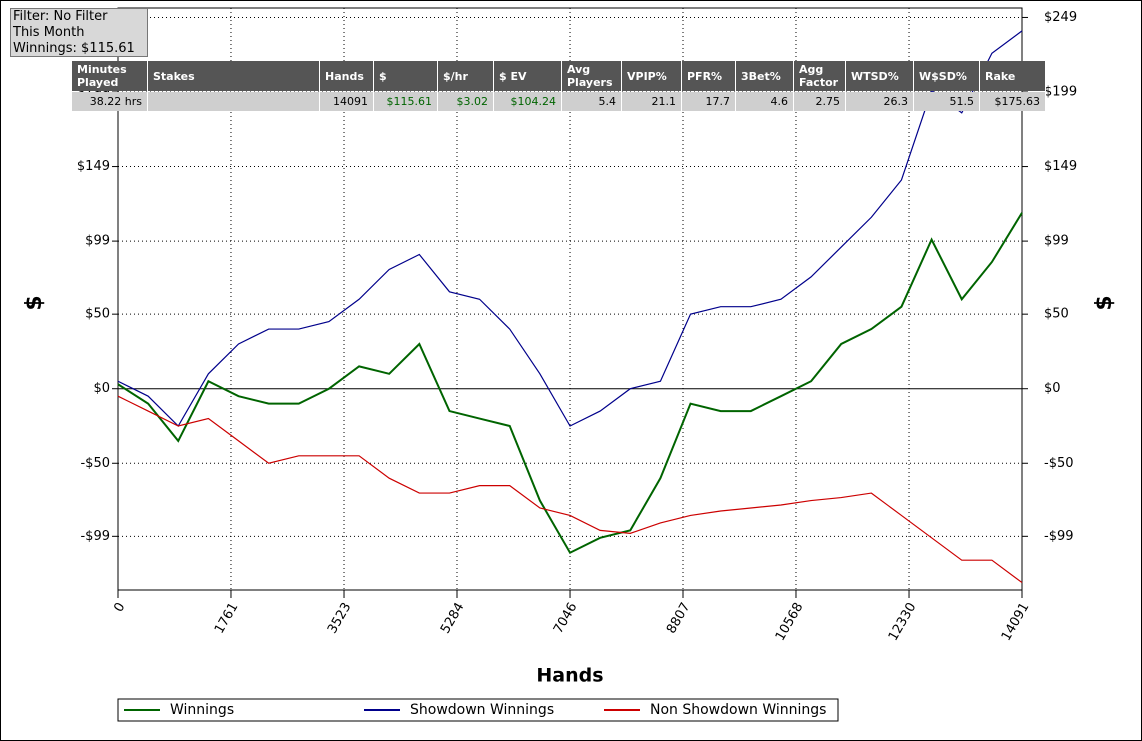 This screenshot has height=741, width=1142. What do you see at coordinates (709, 101) in the screenshot?
I see `table-cell: 17.7` at bounding box center [709, 101].